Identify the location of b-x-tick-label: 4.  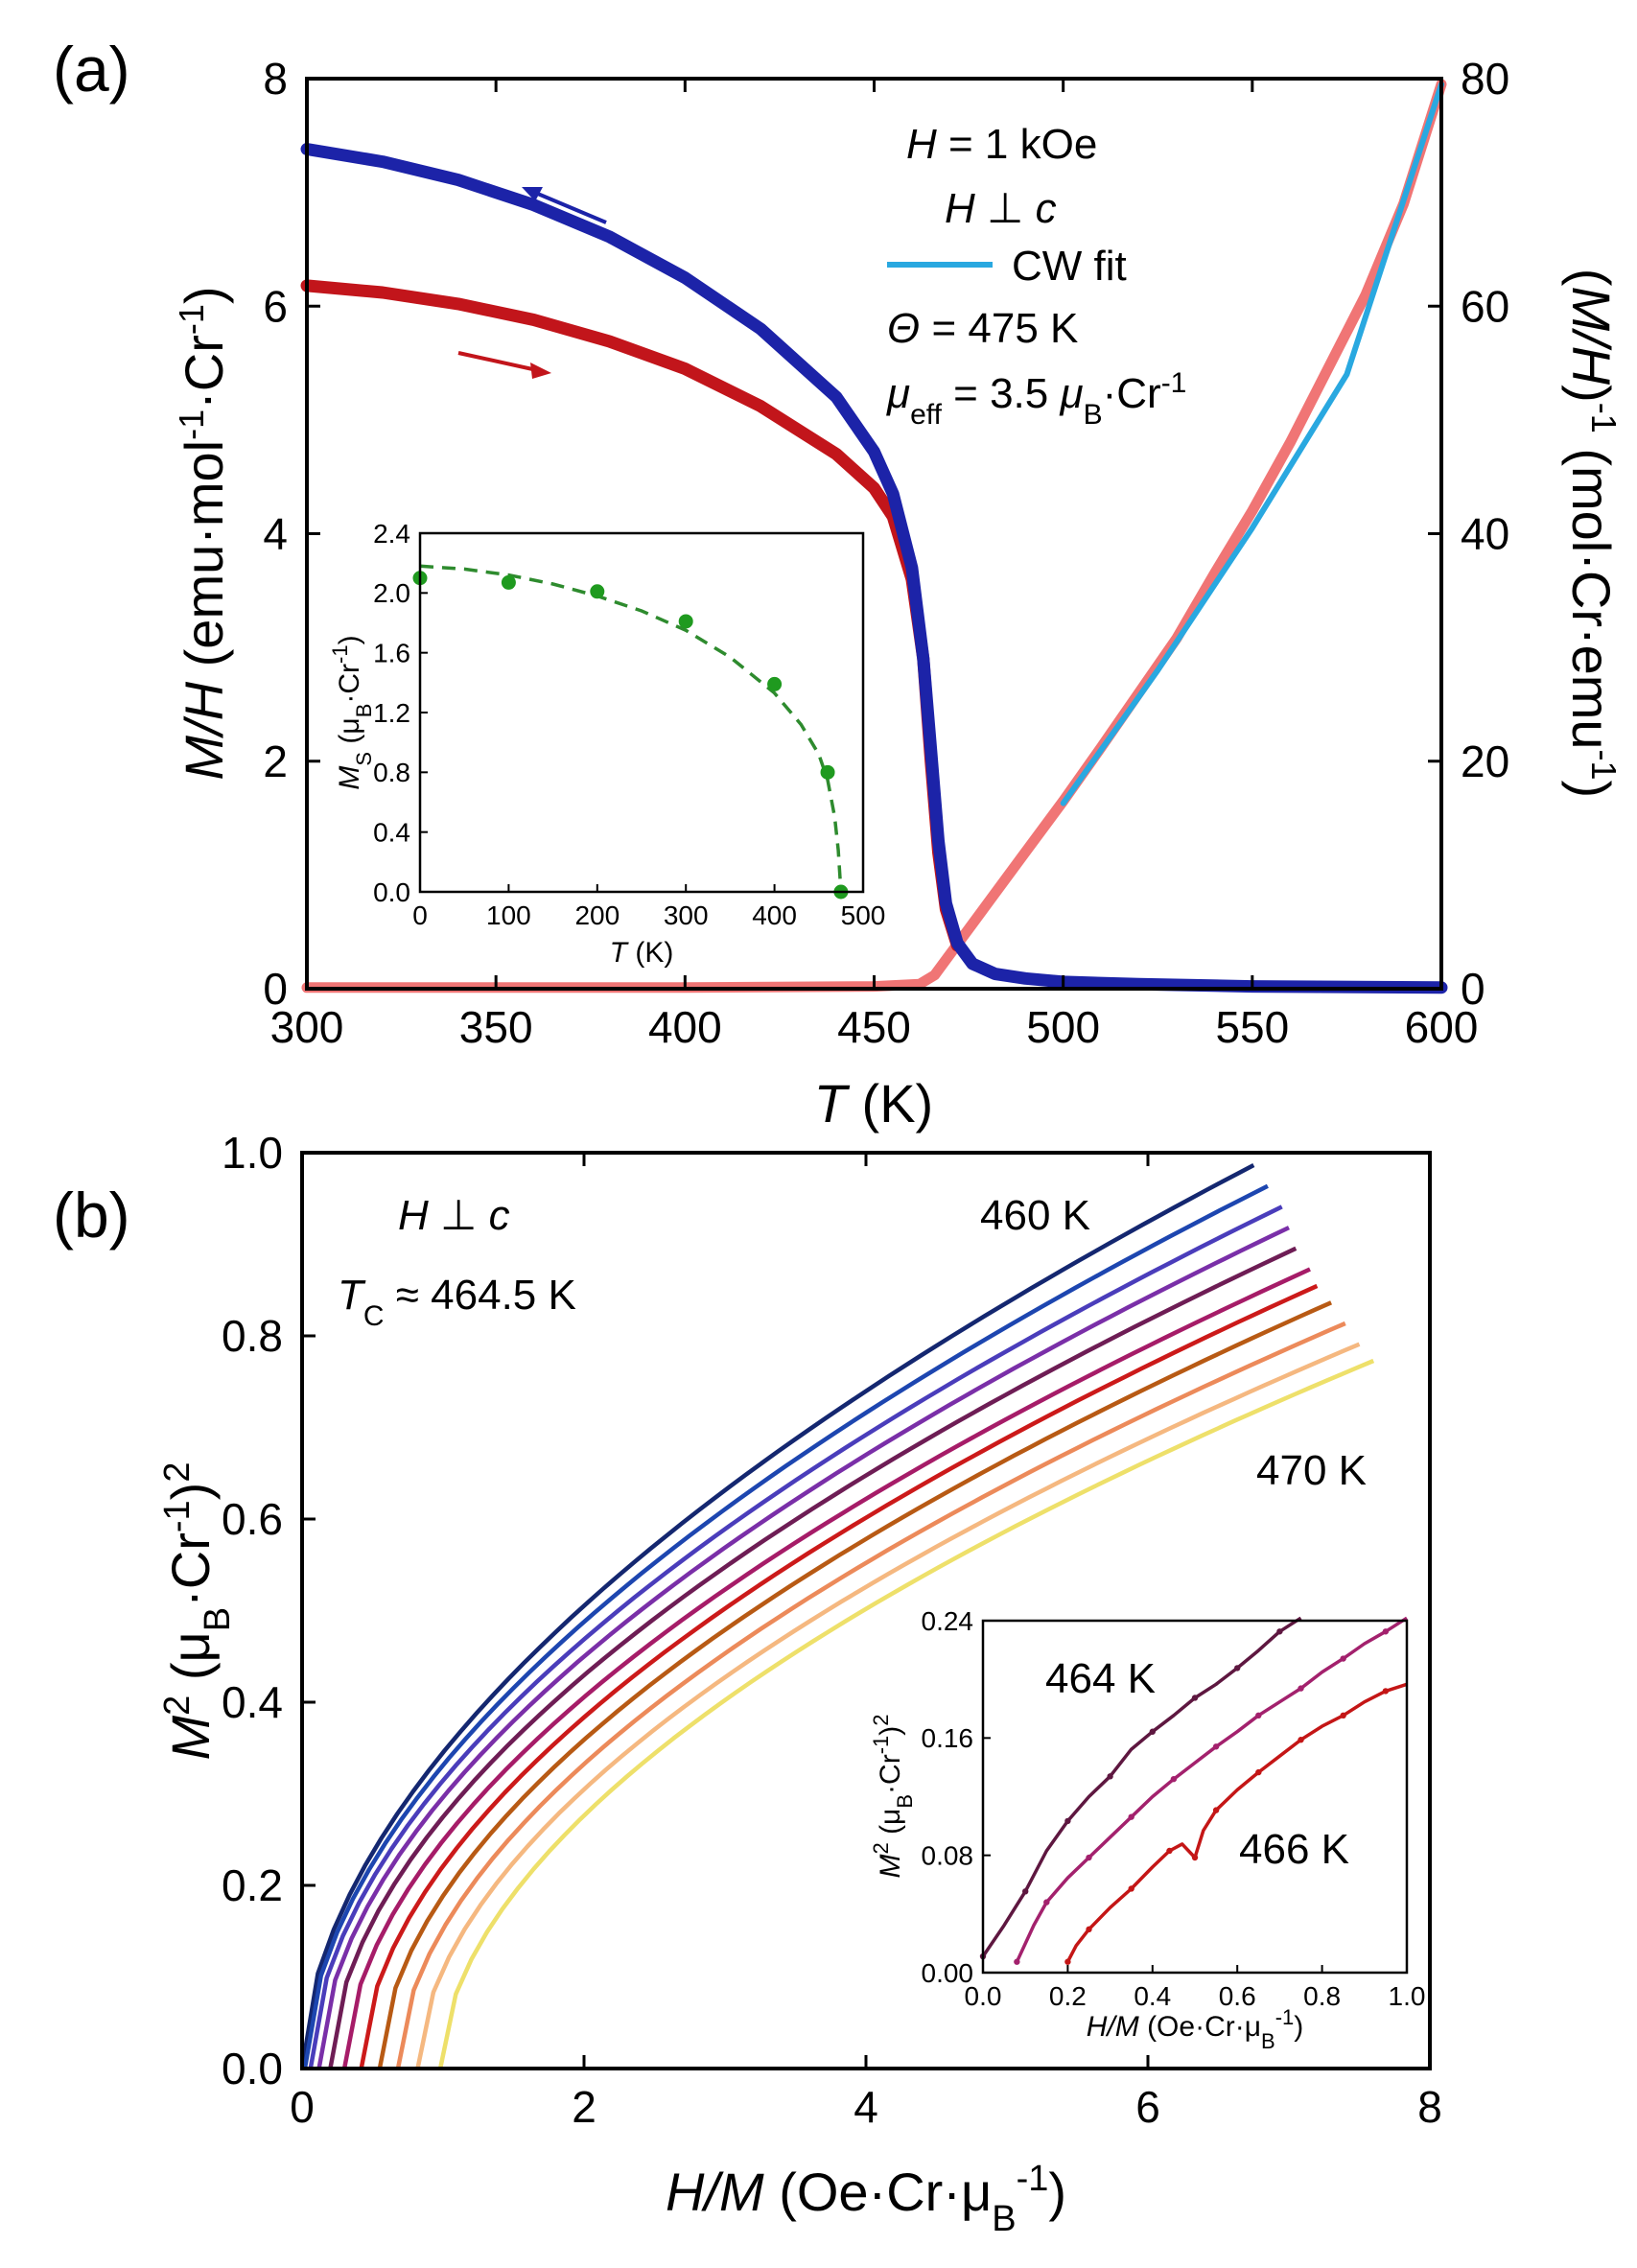
(866, 2107).